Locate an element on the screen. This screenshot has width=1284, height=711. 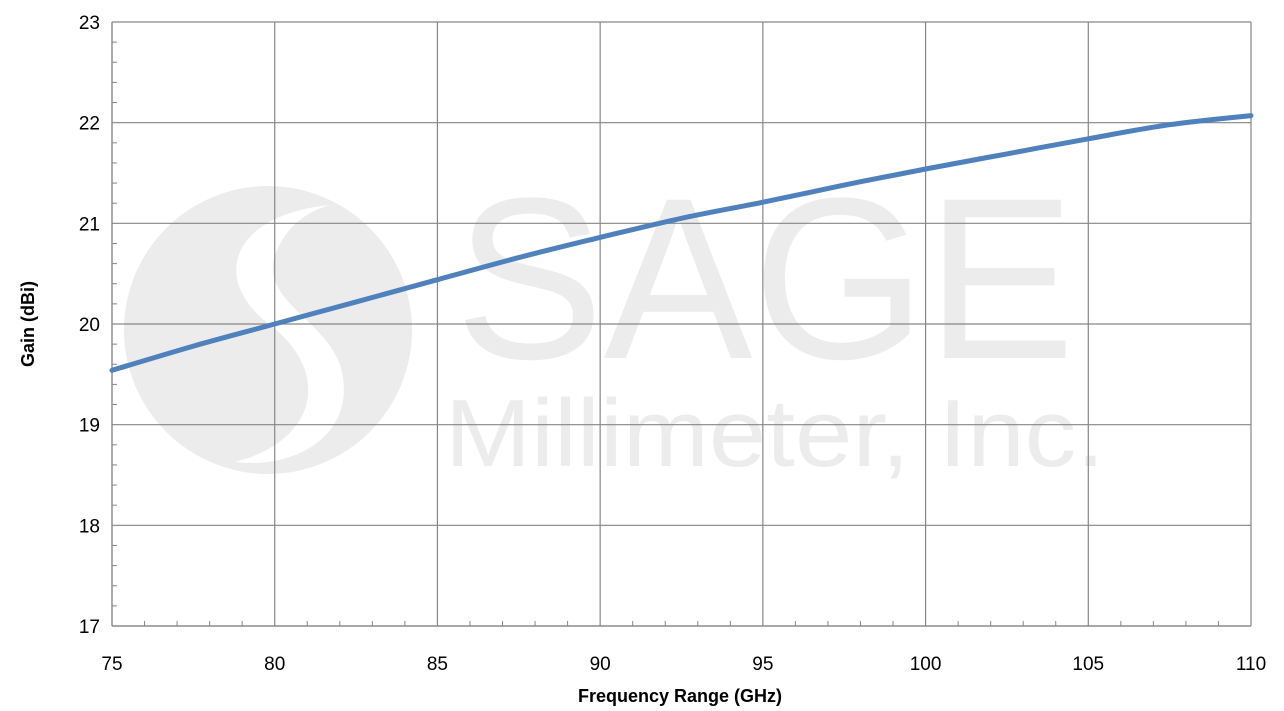
y-tick-label: 20 is located at coordinates (89, 325).